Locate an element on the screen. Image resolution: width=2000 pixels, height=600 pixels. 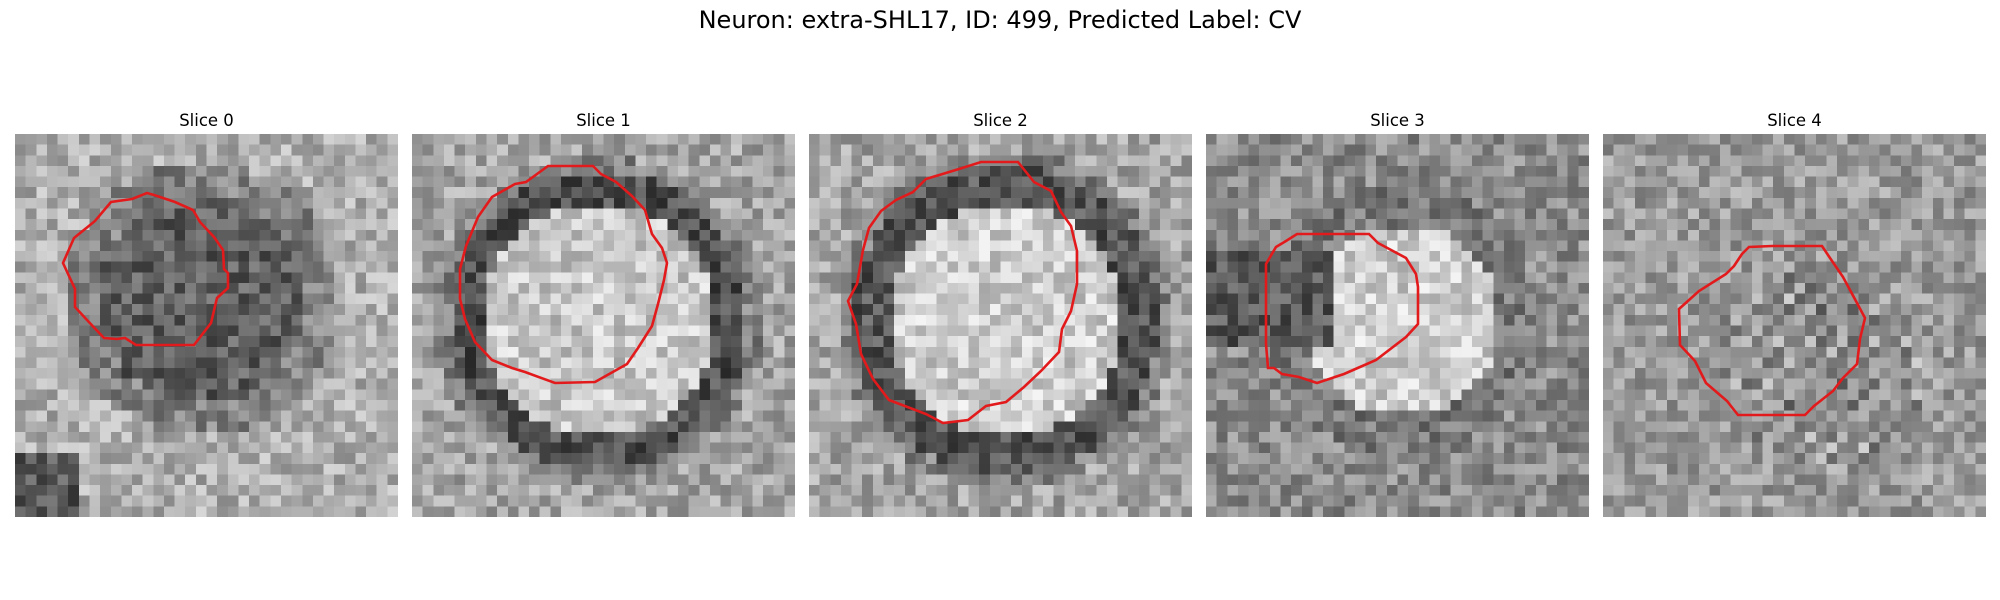
slice-panel-3: Slice 3 is located at coordinates (1397, 312).